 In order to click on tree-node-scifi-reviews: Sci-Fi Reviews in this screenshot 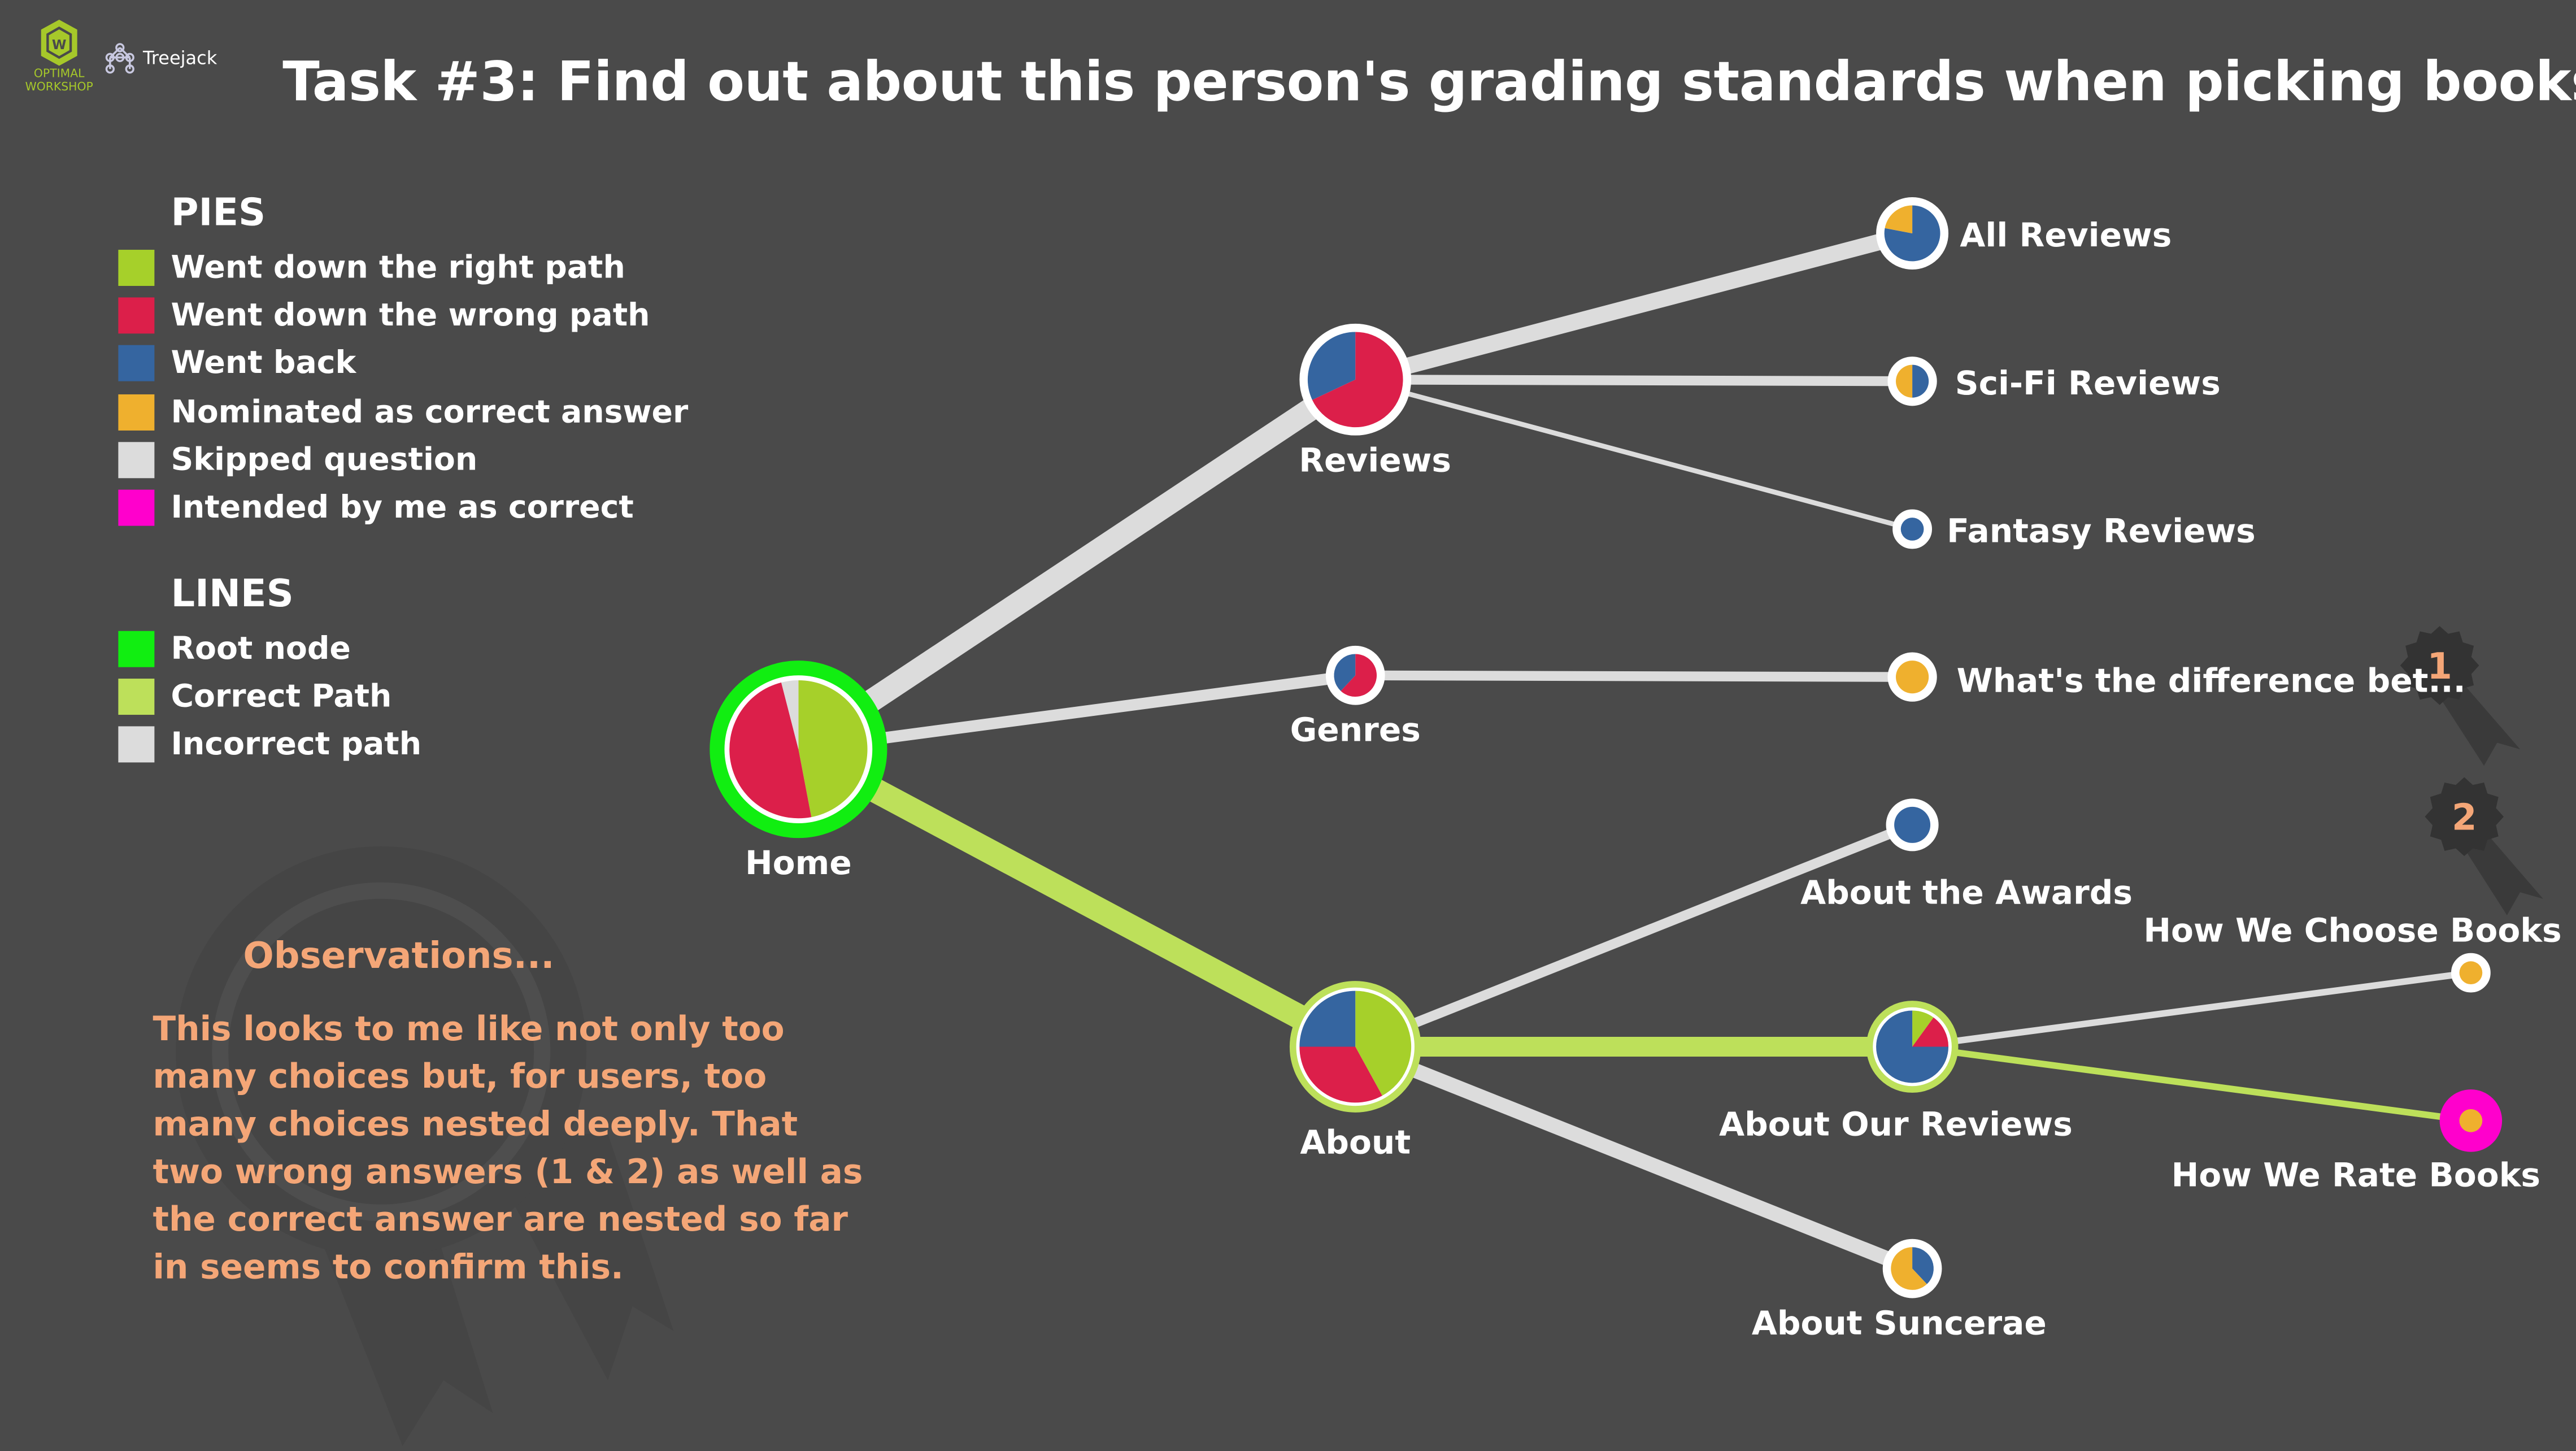, I will do `click(2055, 381)`.